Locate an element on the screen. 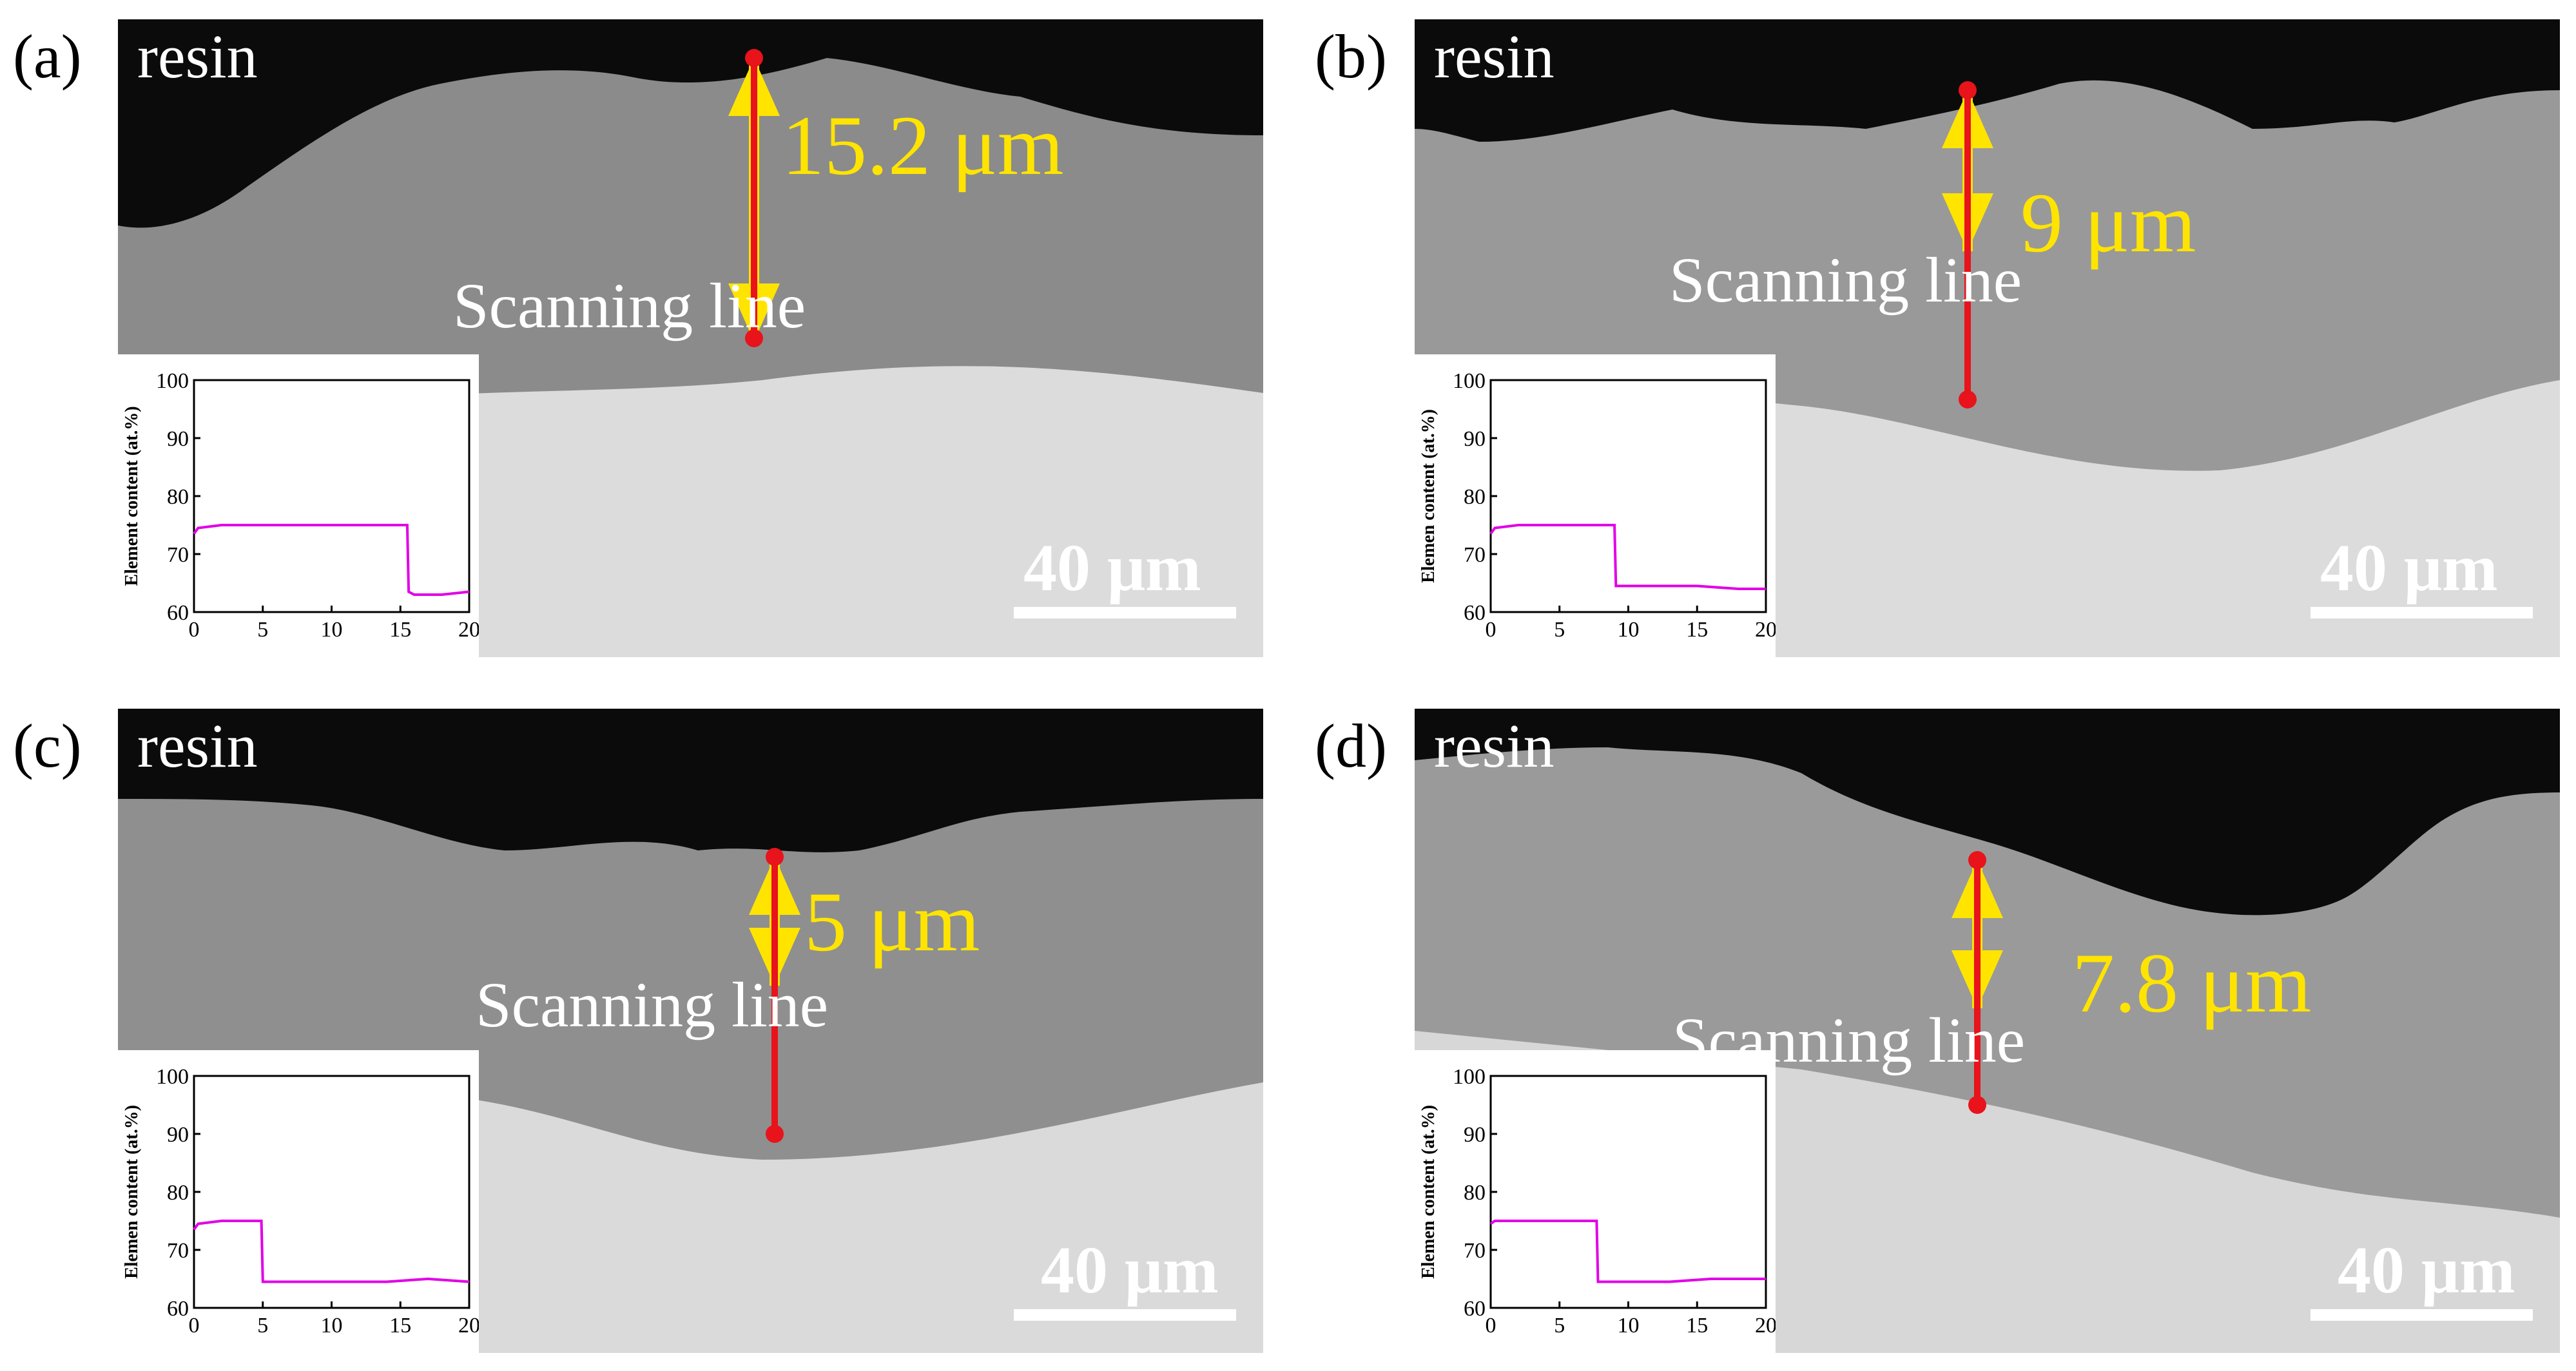 The height and width of the screenshot is (1371, 2576). panel-label-d: (d) is located at coordinates (1351, 745).